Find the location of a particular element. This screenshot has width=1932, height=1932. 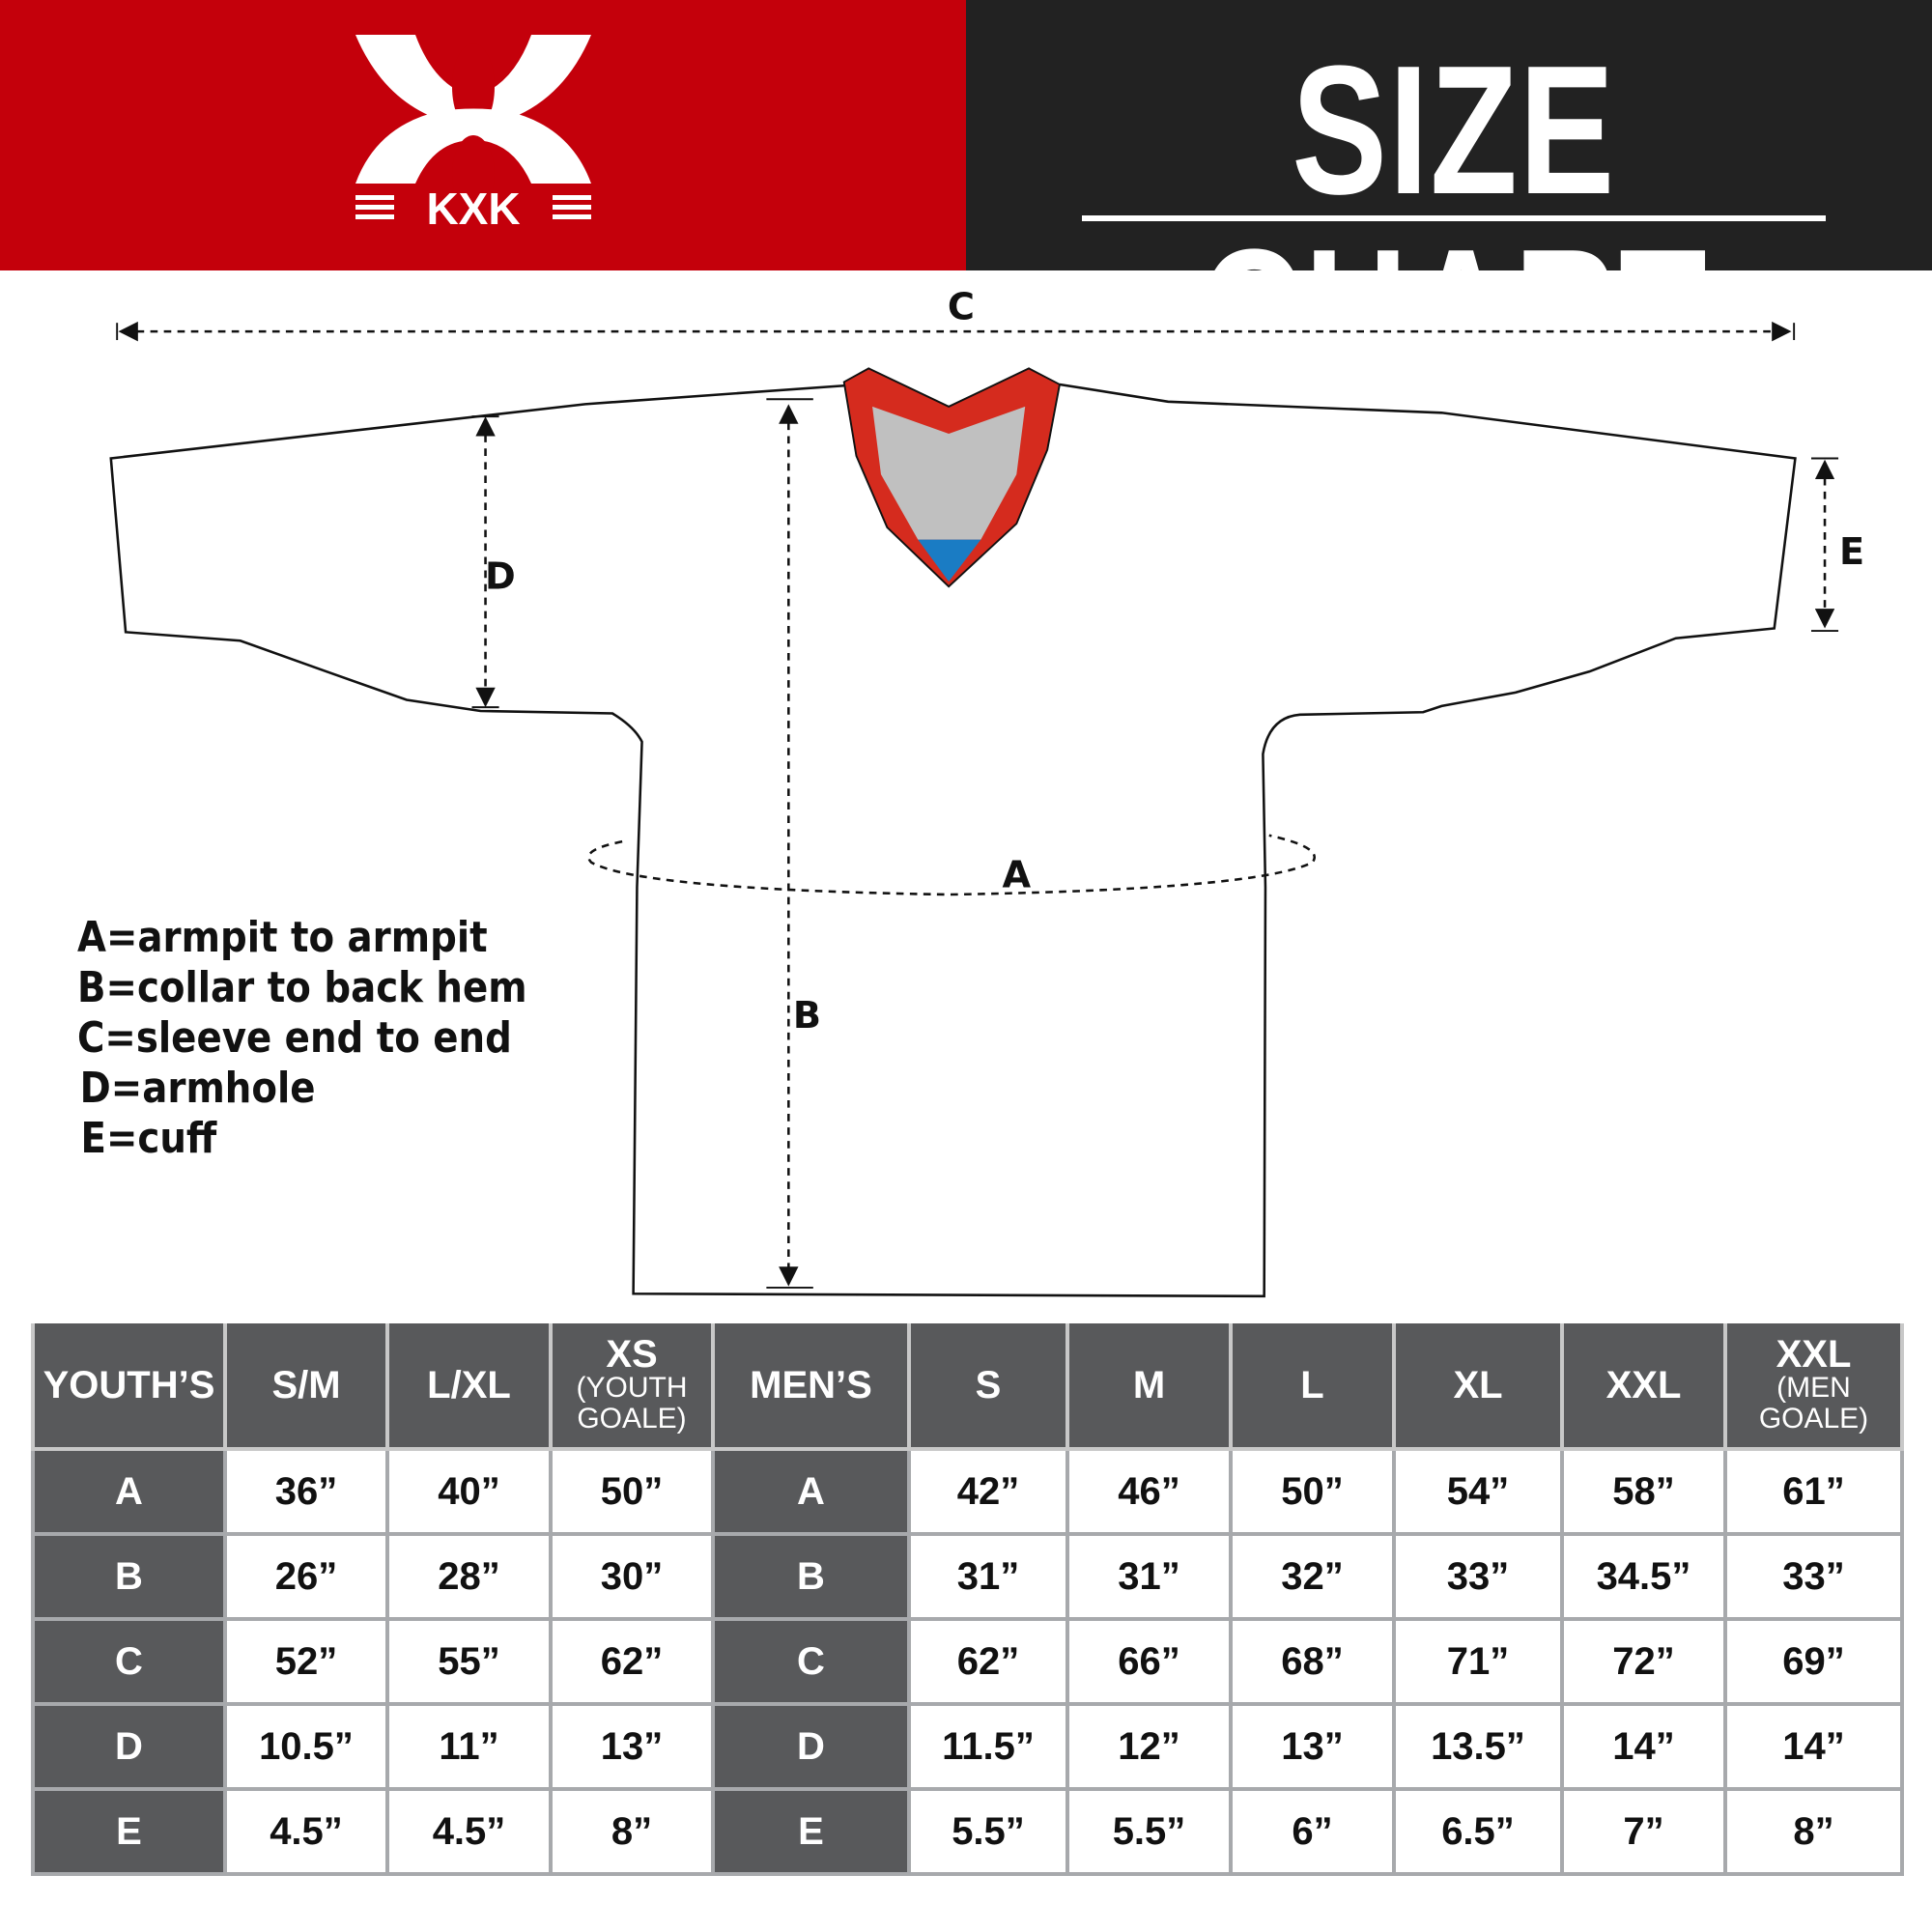

collar-blue is located at coordinates (949, 560).